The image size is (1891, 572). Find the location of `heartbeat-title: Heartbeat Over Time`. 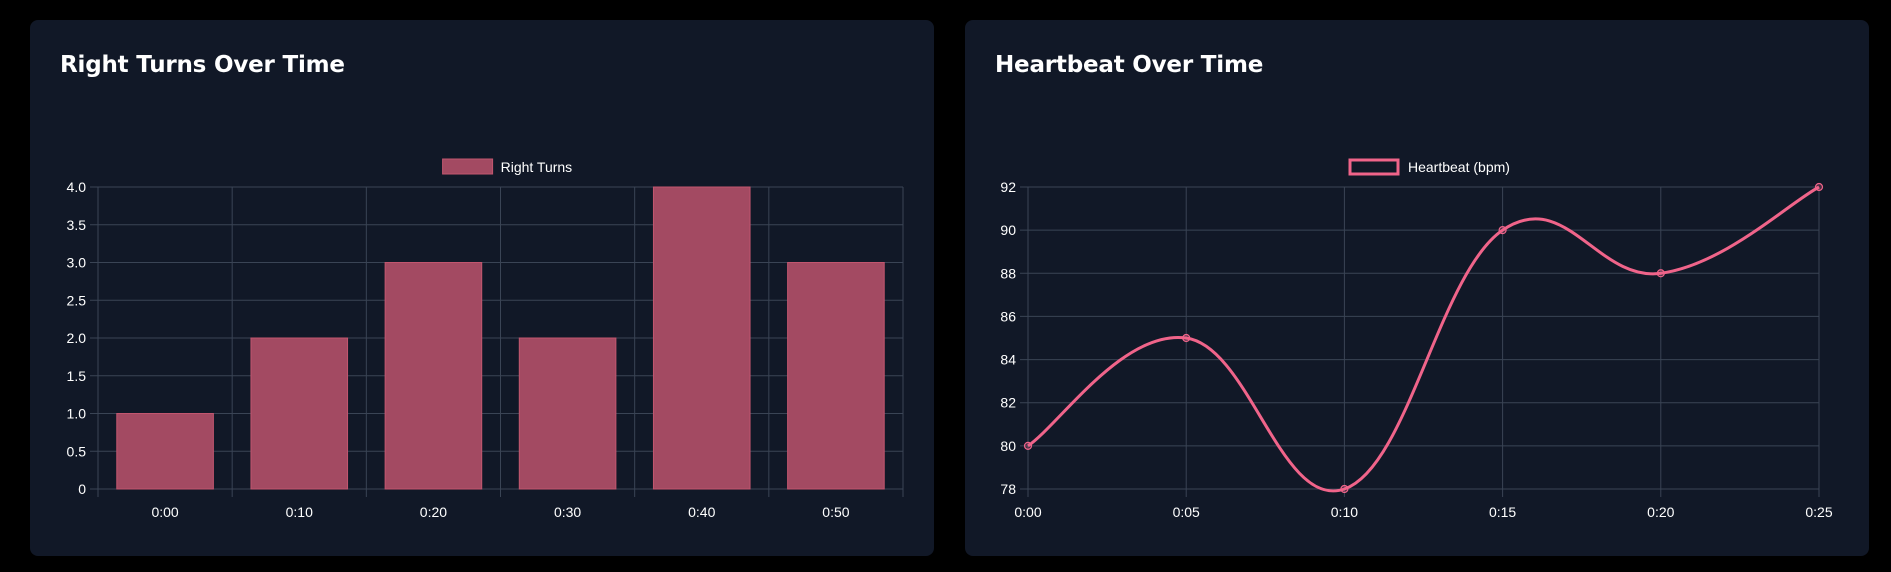

heartbeat-title: Heartbeat Over Time is located at coordinates (1129, 65).